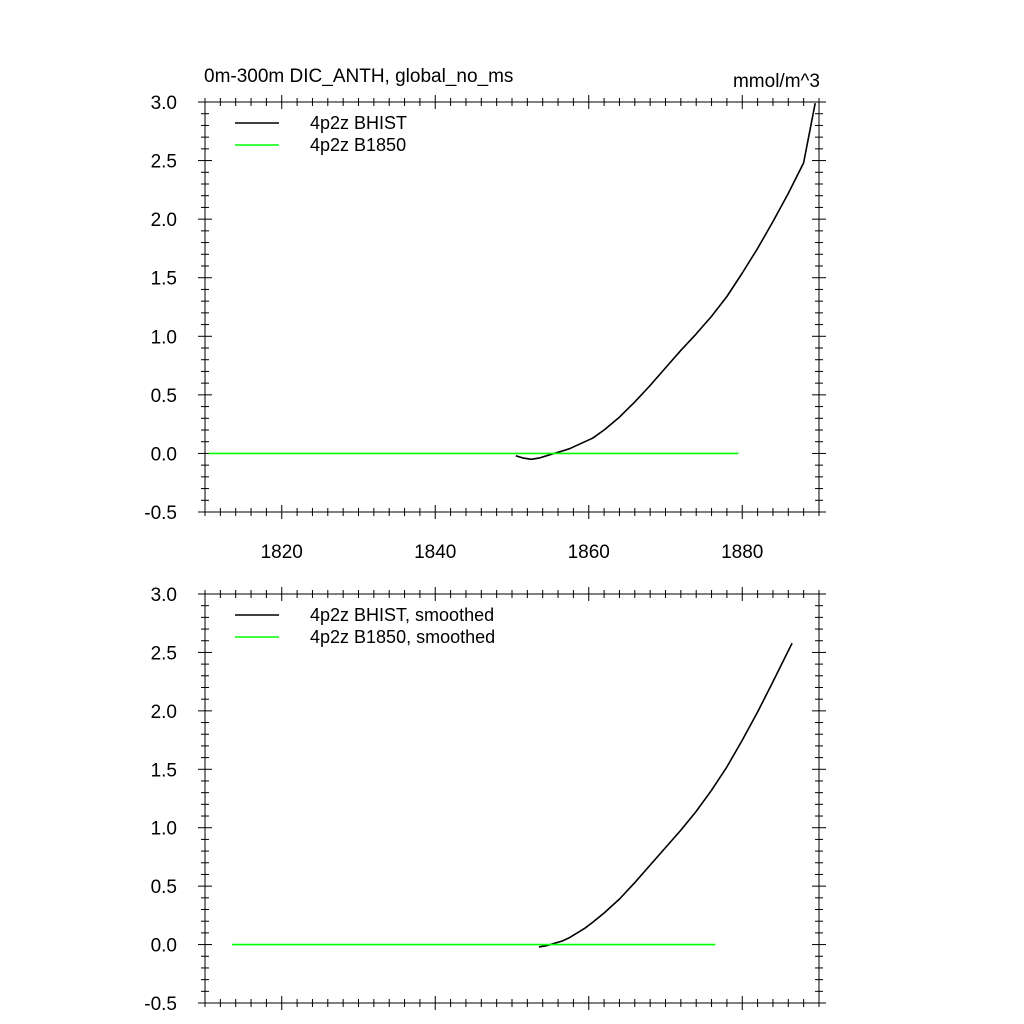  What do you see at coordinates (358, 123) in the screenshot?
I see `legend-label: 4p2z BHIST` at bounding box center [358, 123].